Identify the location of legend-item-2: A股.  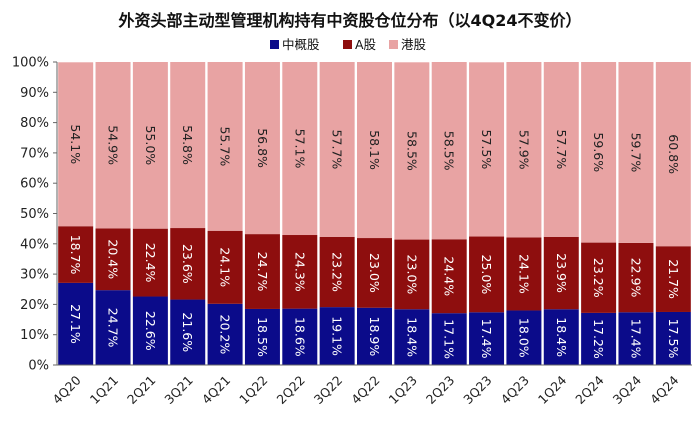
(360, 44).